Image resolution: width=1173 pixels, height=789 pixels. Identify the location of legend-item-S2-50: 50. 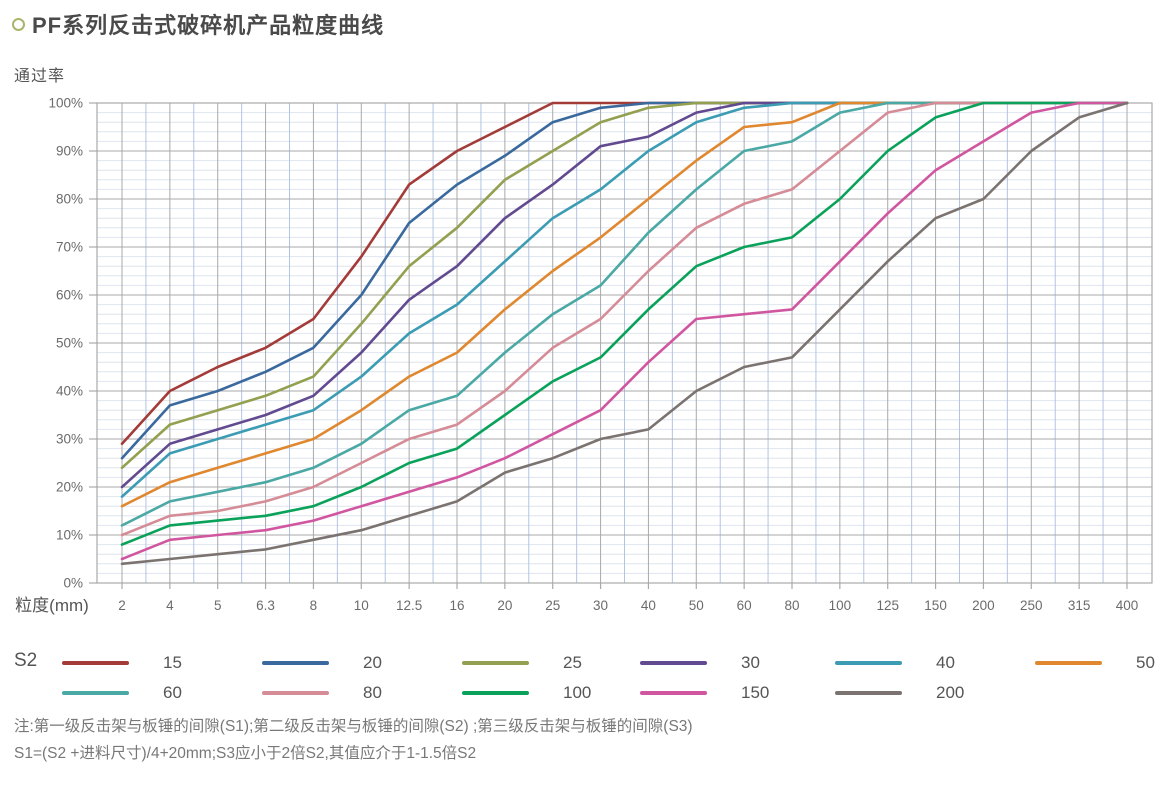
(1095, 663).